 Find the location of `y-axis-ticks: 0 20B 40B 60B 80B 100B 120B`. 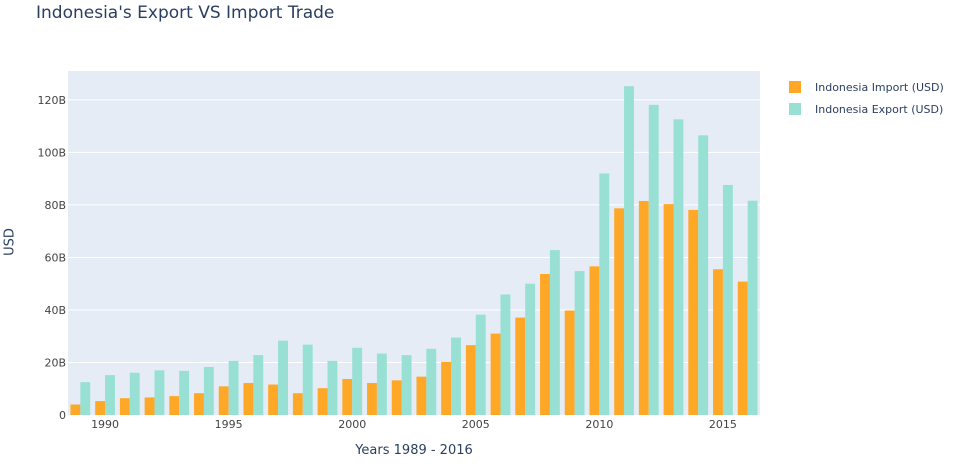

y-axis-ticks: 0 20B 40B 60B 80B 100B 120B is located at coordinates (51, 258).